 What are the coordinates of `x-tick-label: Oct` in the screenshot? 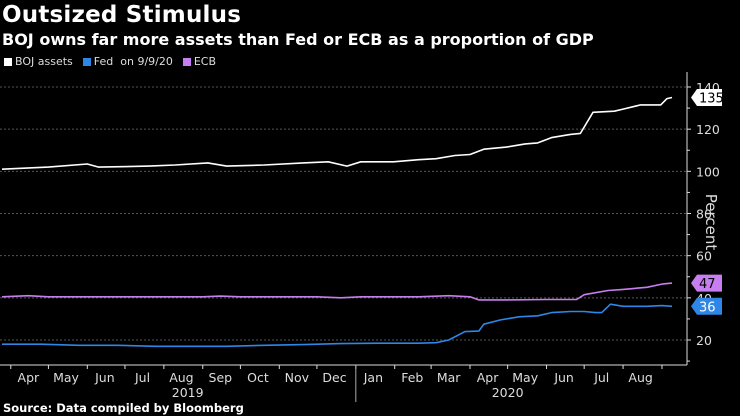 It's located at (258, 377).